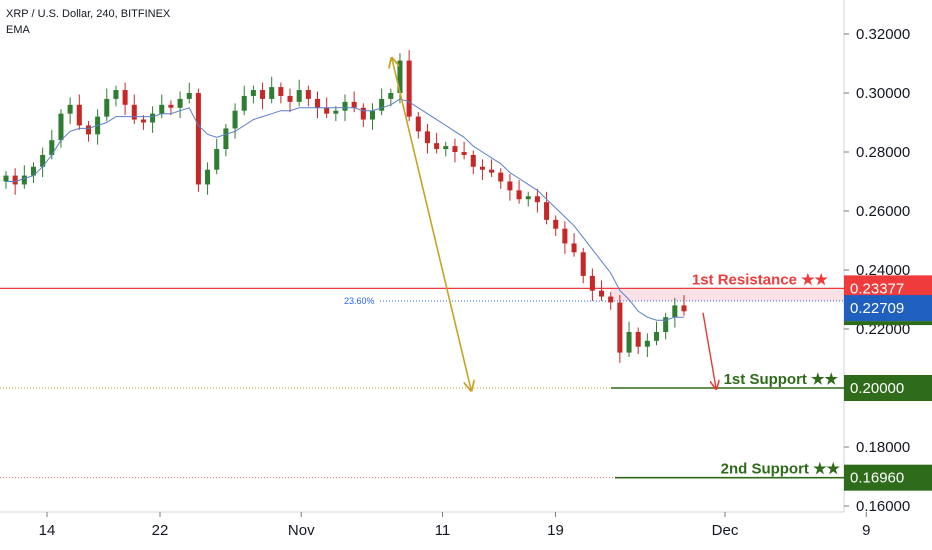 The image size is (932, 550). Describe the element at coordinates (883, 270) in the screenshot. I see `price-tick-label: 0.24000` at that location.